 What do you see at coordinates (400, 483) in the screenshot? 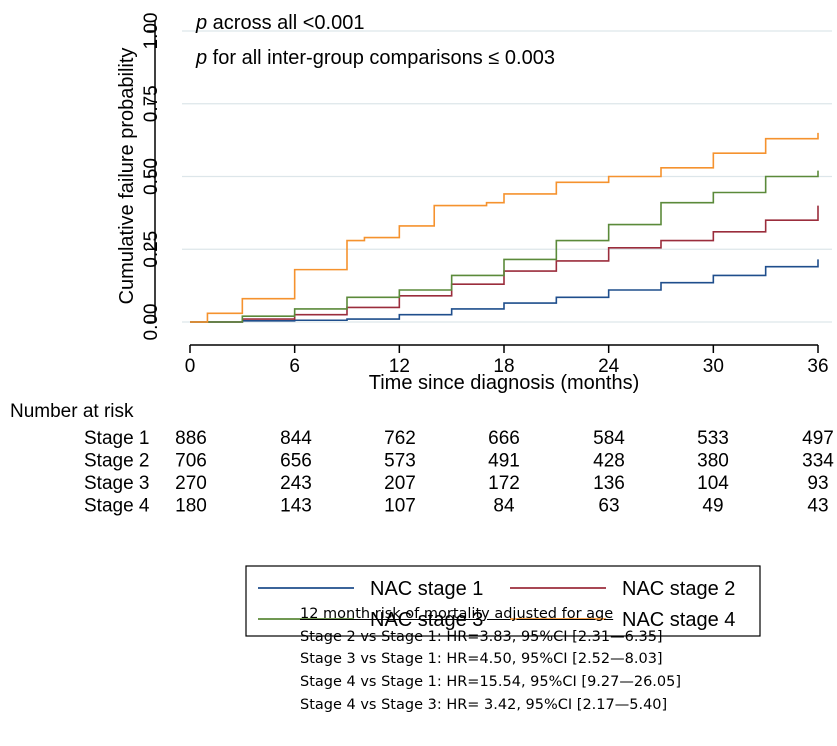
I see `risk-value-r3-c2: 207` at bounding box center [400, 483].